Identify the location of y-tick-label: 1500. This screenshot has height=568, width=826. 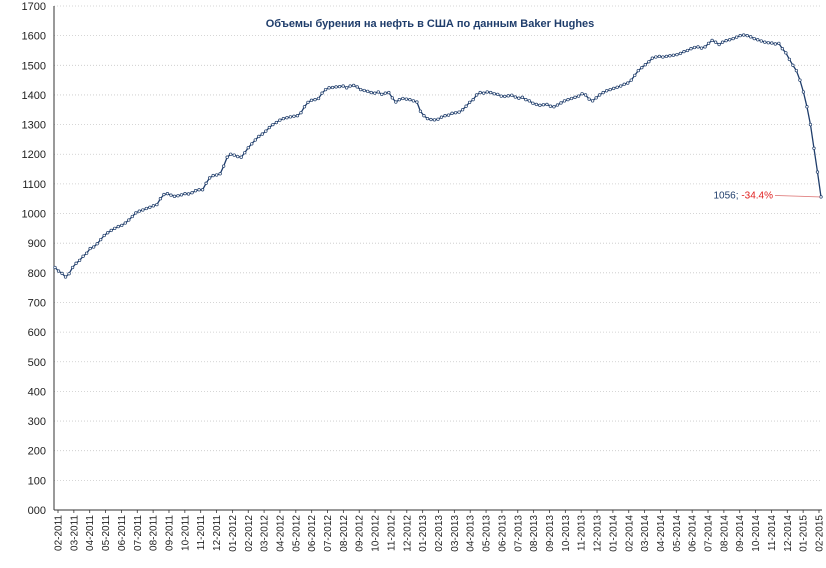
(34, 66).